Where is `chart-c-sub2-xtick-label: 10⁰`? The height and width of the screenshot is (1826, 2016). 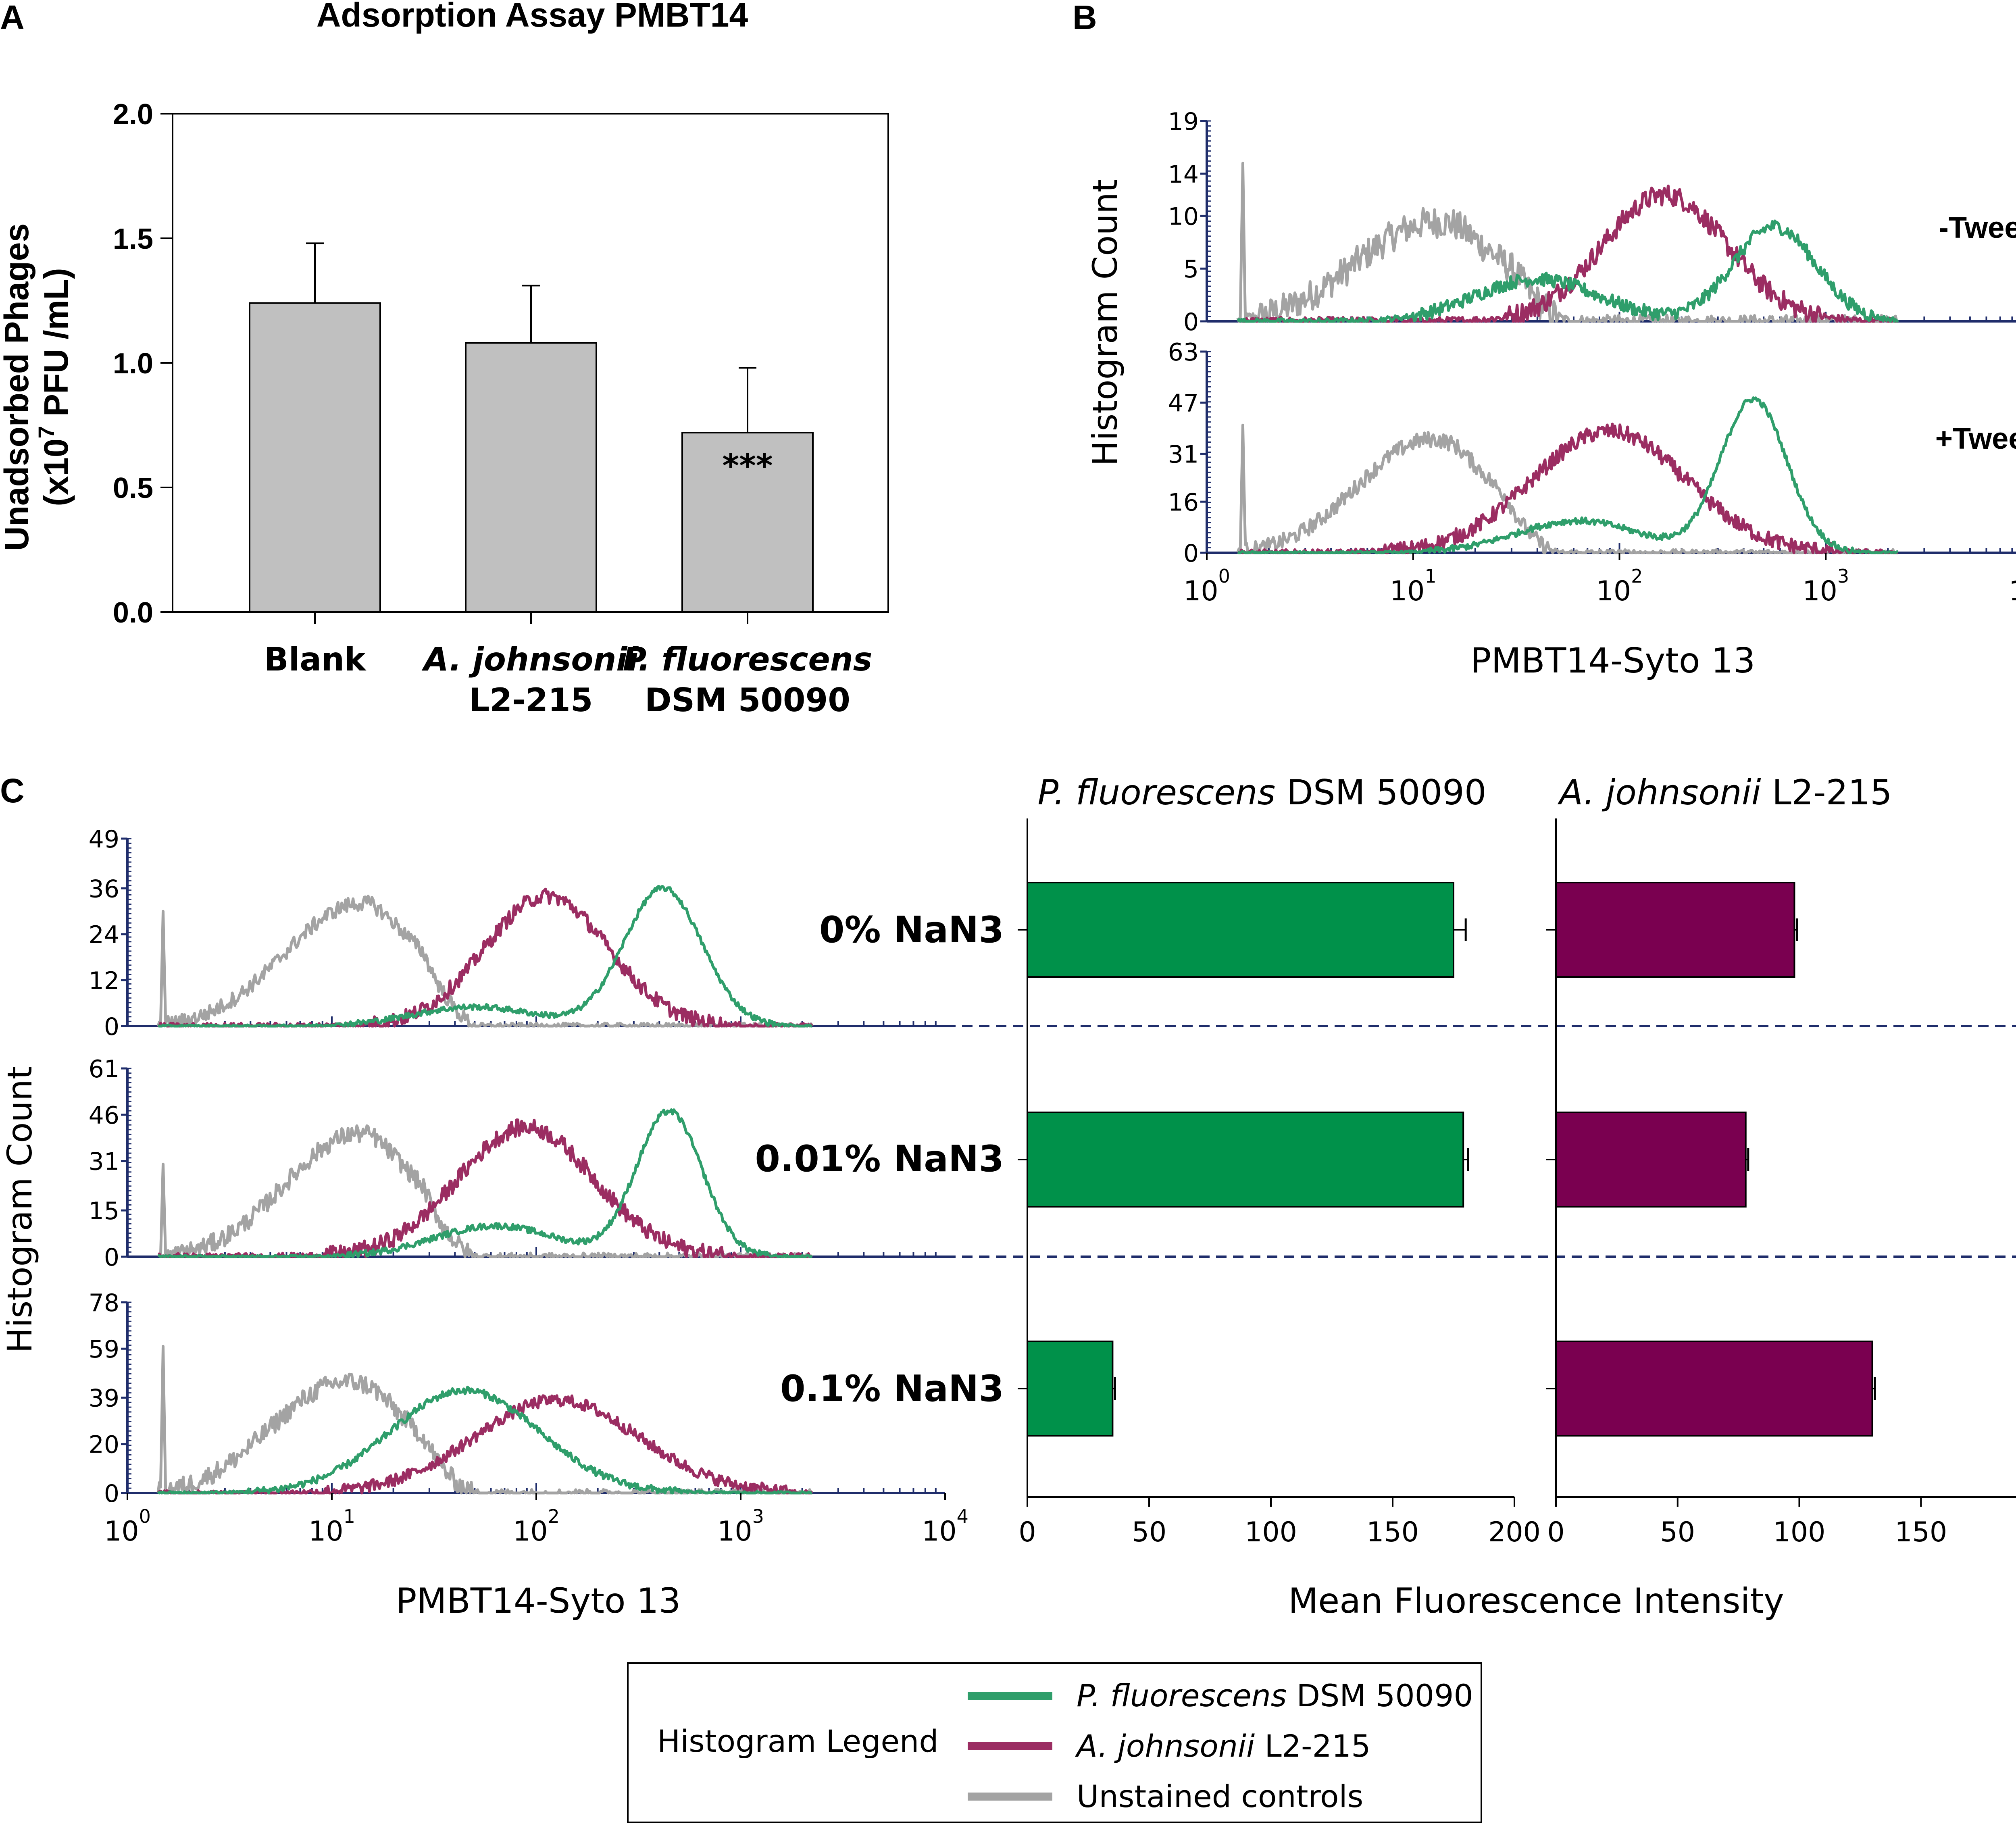
chart-c-sub2-xtick-label: 10⁰ is located at coordinates (128, 1526).